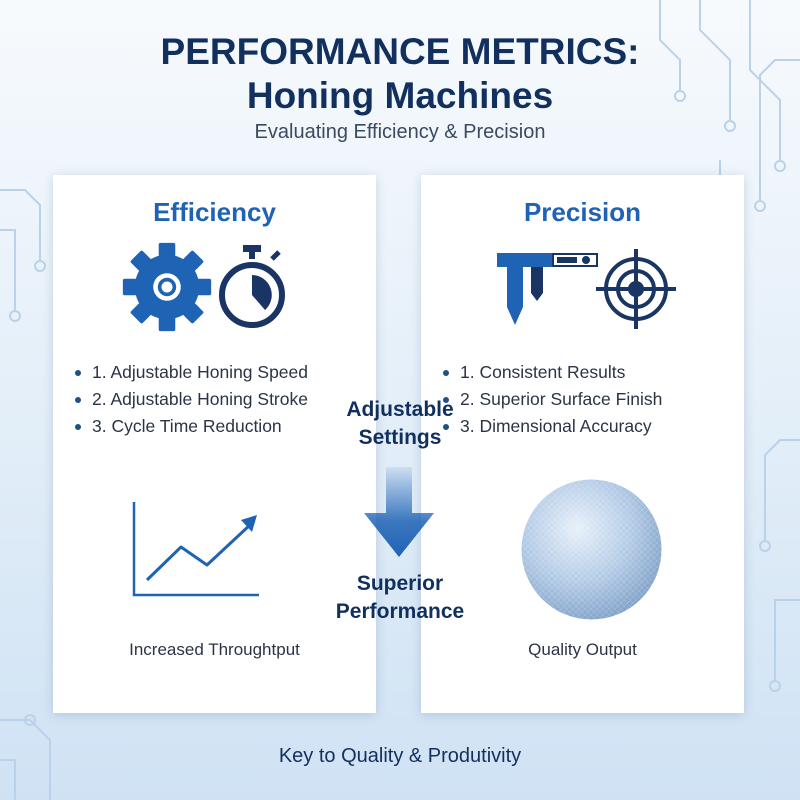  I want to click on gear-icon, so click(167, 287).